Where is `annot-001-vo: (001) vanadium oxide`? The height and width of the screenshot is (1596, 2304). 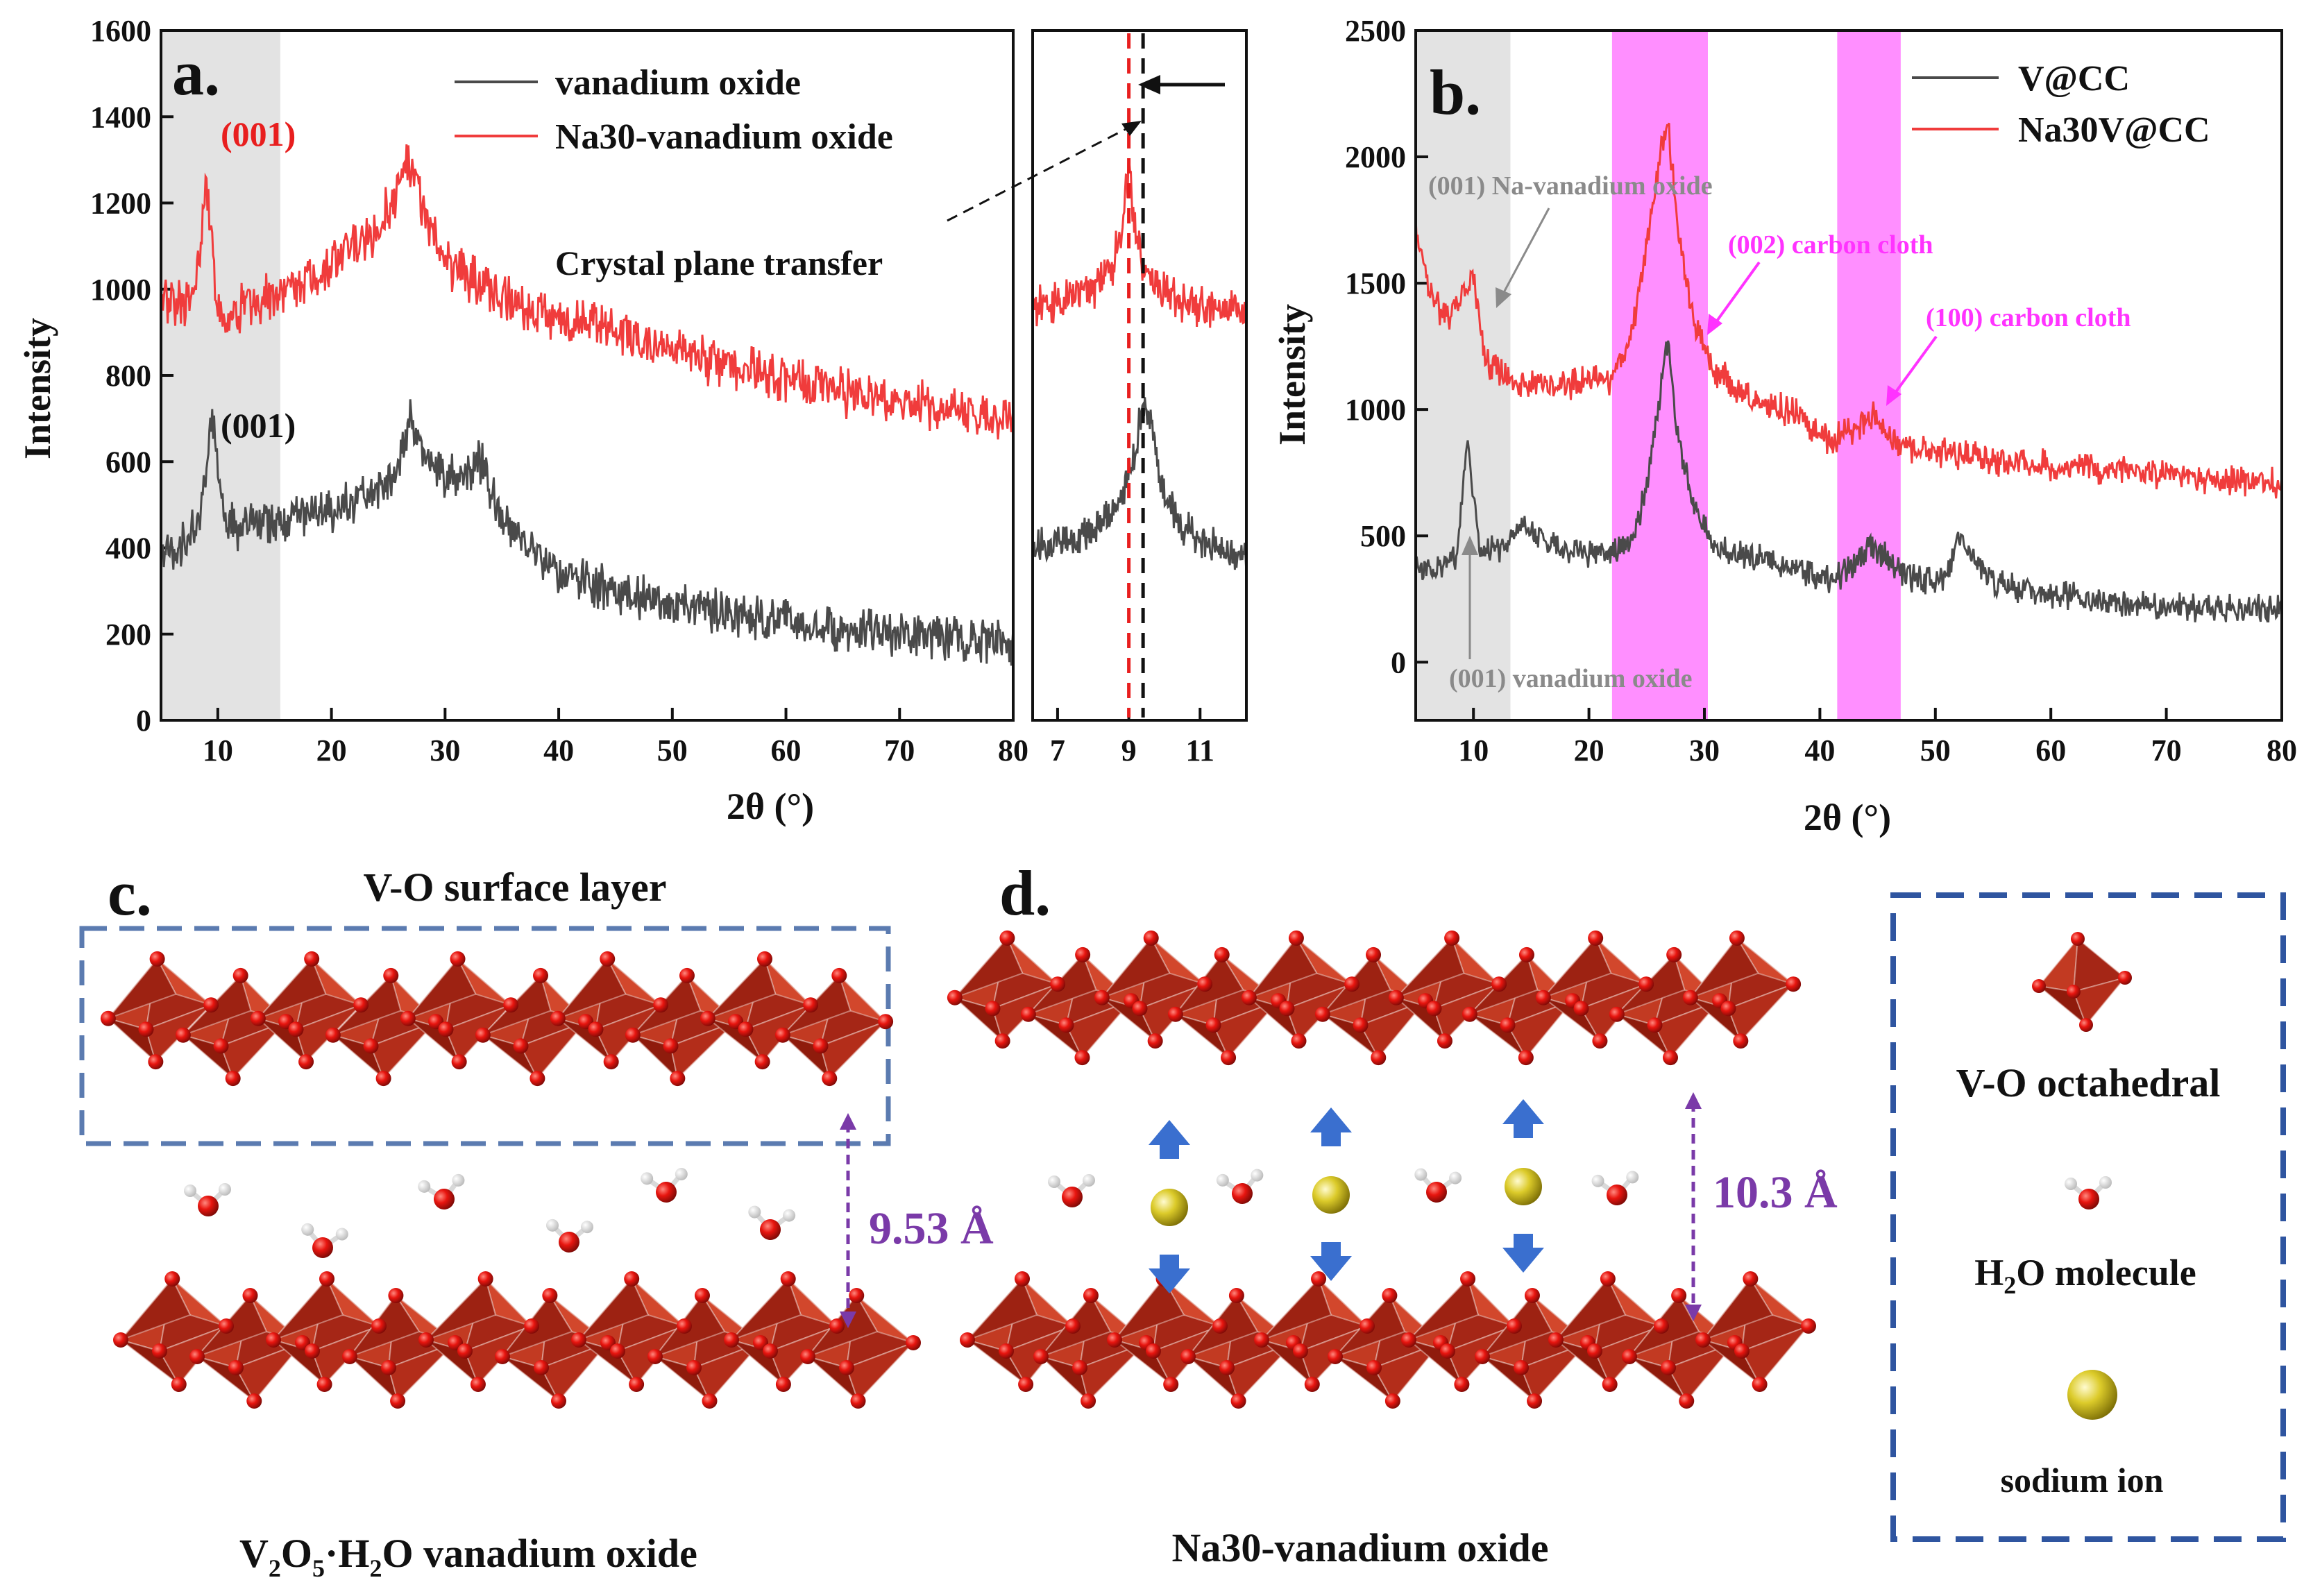 annot-001-vo: (001) vanadium oxide is located at coordinates (1570, 678).